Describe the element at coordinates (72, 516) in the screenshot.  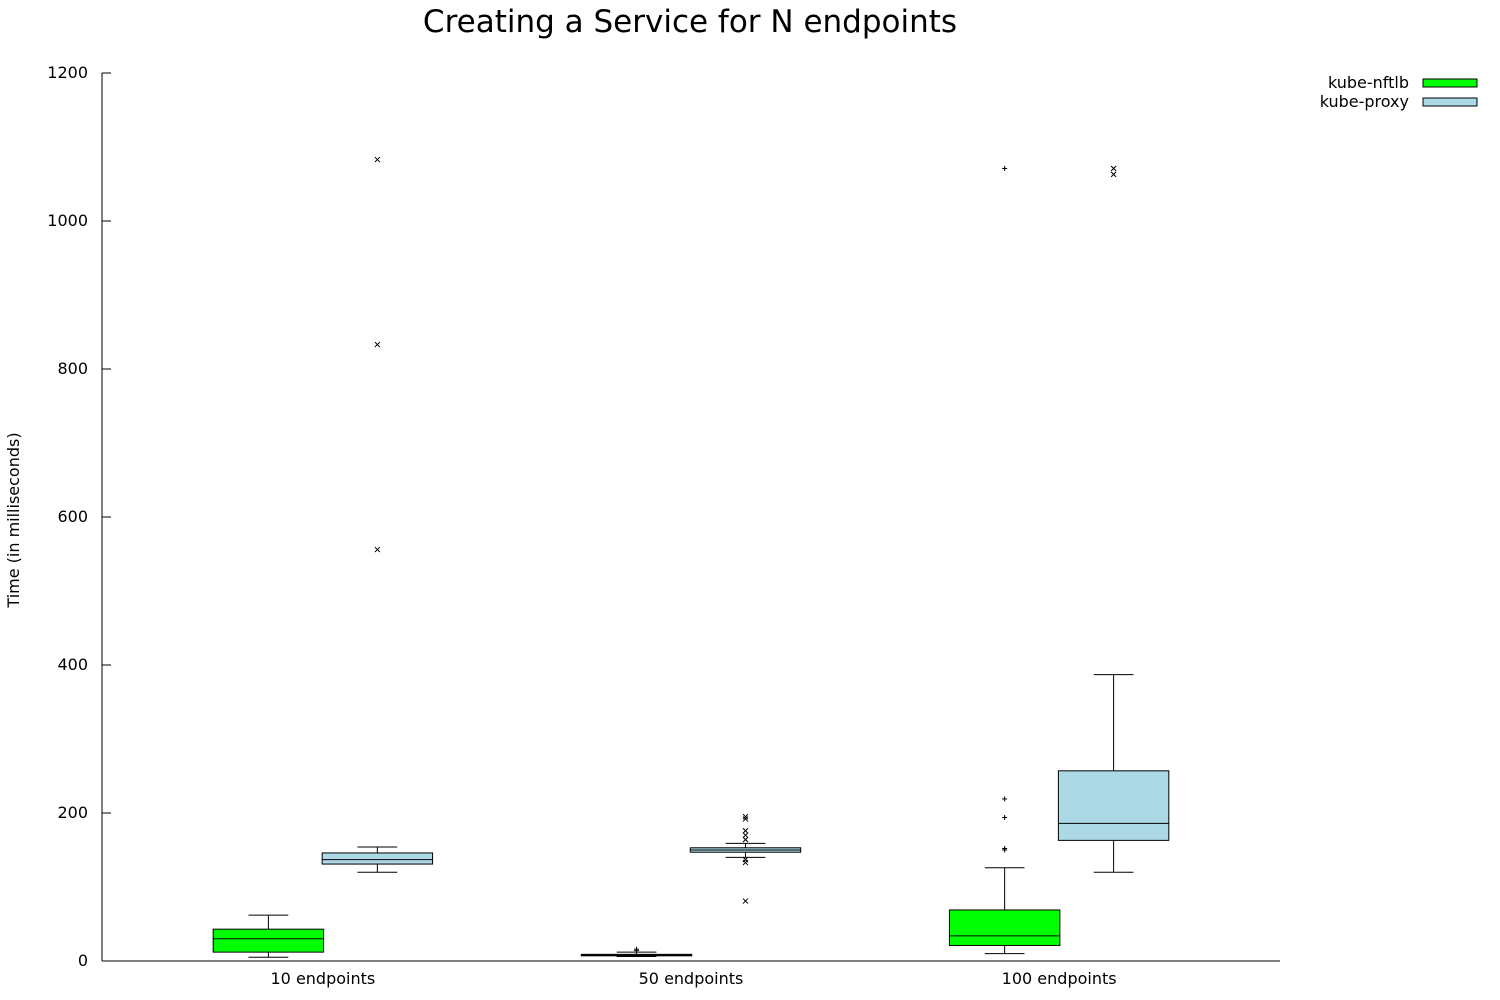
I see `y-tick-label: 600` at that location.